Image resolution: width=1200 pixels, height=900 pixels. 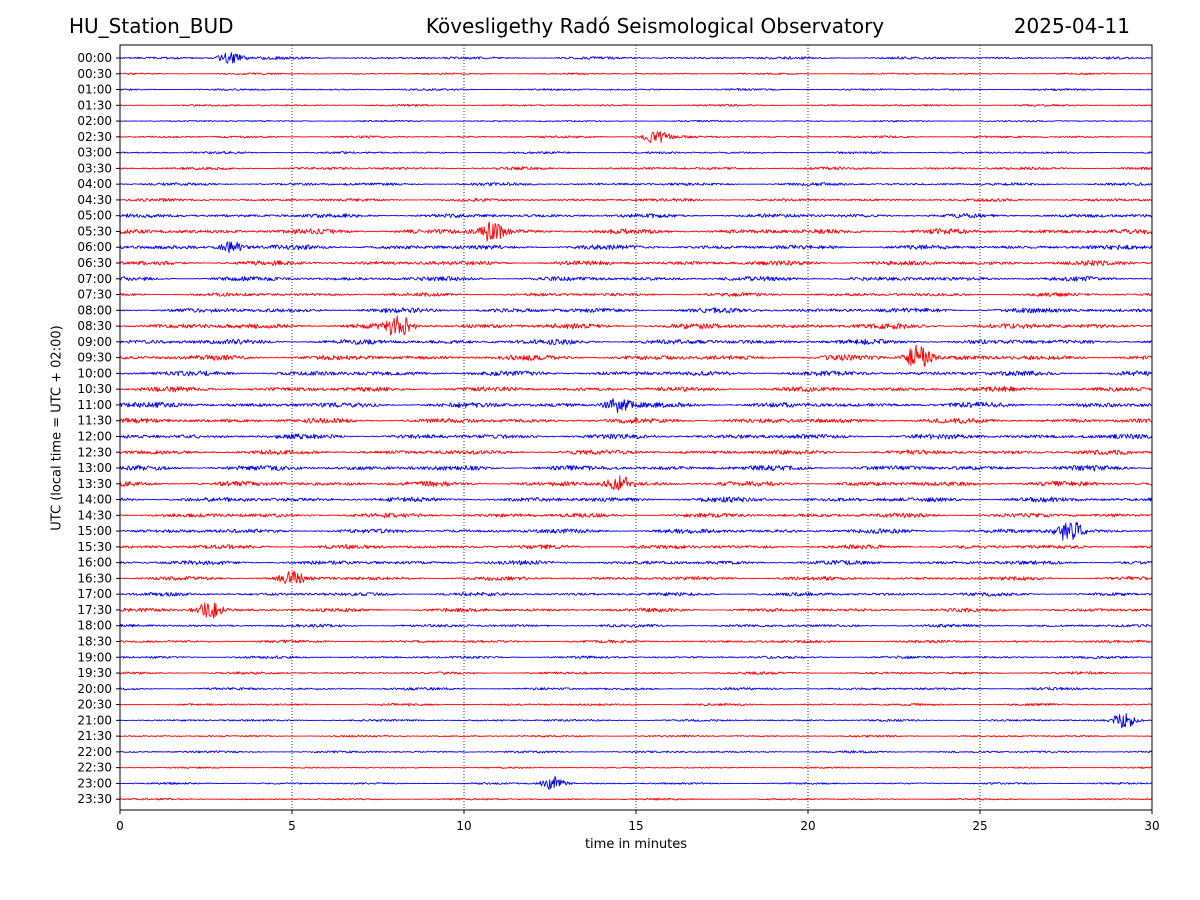 I want to click on x-tick-label: 0, so click(x=120, y=826).